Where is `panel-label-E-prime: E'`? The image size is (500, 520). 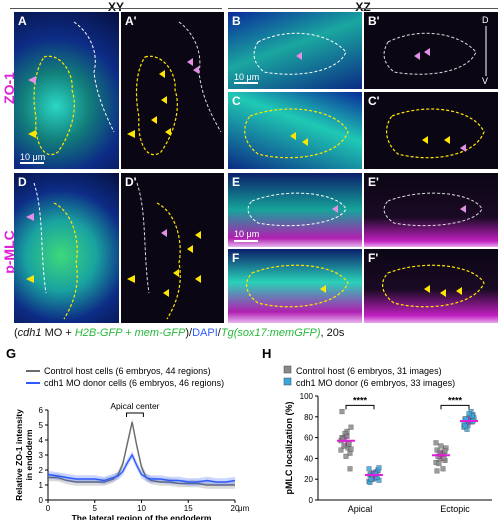 panel-label-E-prime: E' is located at coordinates (373, 182).